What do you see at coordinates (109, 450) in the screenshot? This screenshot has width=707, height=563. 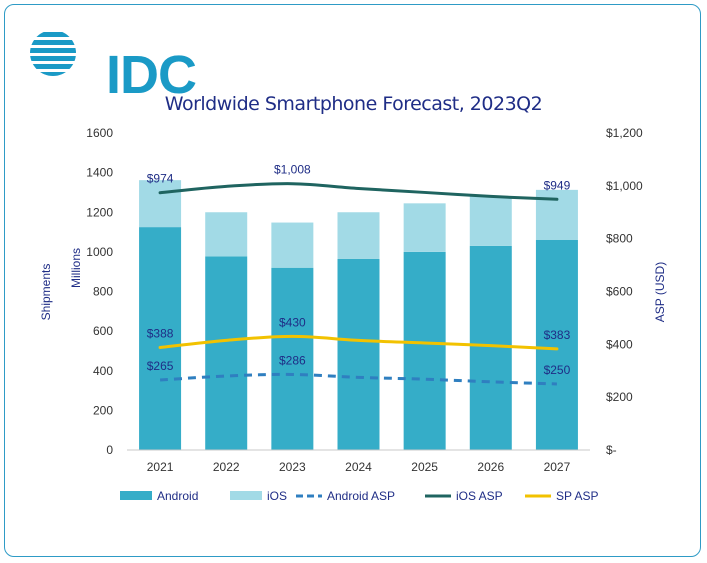 I see `y-left-tick-label: 0` at bounding box center [109, 450].